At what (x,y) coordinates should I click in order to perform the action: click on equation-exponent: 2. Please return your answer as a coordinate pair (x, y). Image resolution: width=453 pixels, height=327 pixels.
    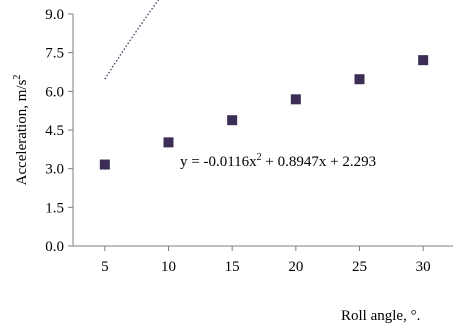
    Looking at the image, I should click on (259, 157).